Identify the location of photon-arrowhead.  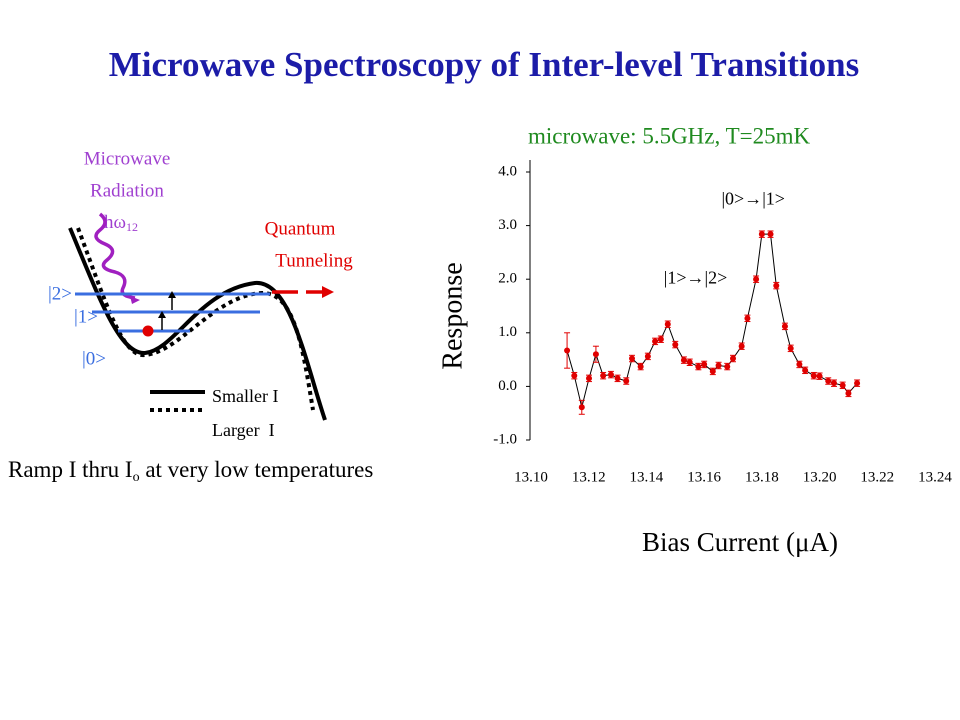
(135, 300).